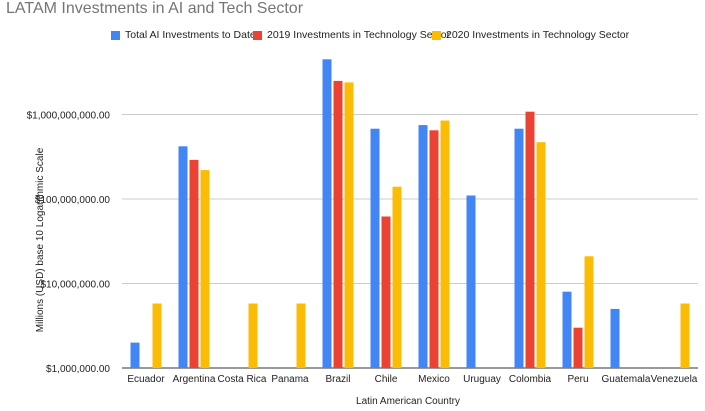 This screenshot has width=705, height=411. I want to click on y-tick-label: $1,000,000,000.00, so click(69, 116).